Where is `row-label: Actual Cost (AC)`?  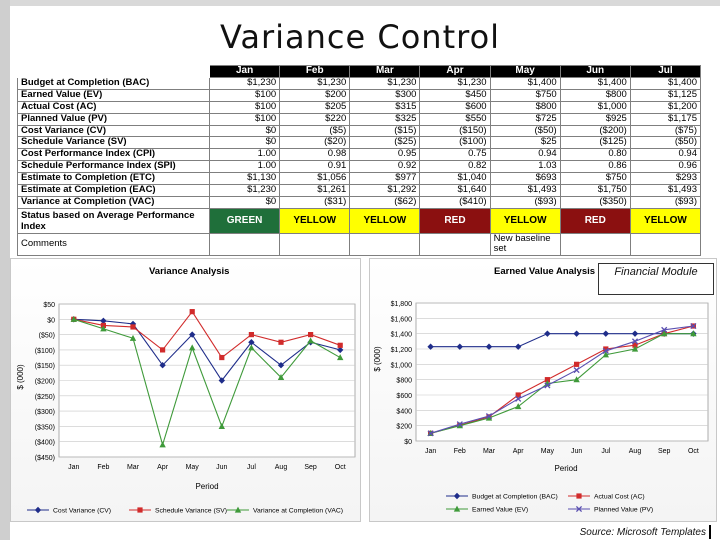 row-label: Actual Cost (AC) is located at coordinates (113, 107).